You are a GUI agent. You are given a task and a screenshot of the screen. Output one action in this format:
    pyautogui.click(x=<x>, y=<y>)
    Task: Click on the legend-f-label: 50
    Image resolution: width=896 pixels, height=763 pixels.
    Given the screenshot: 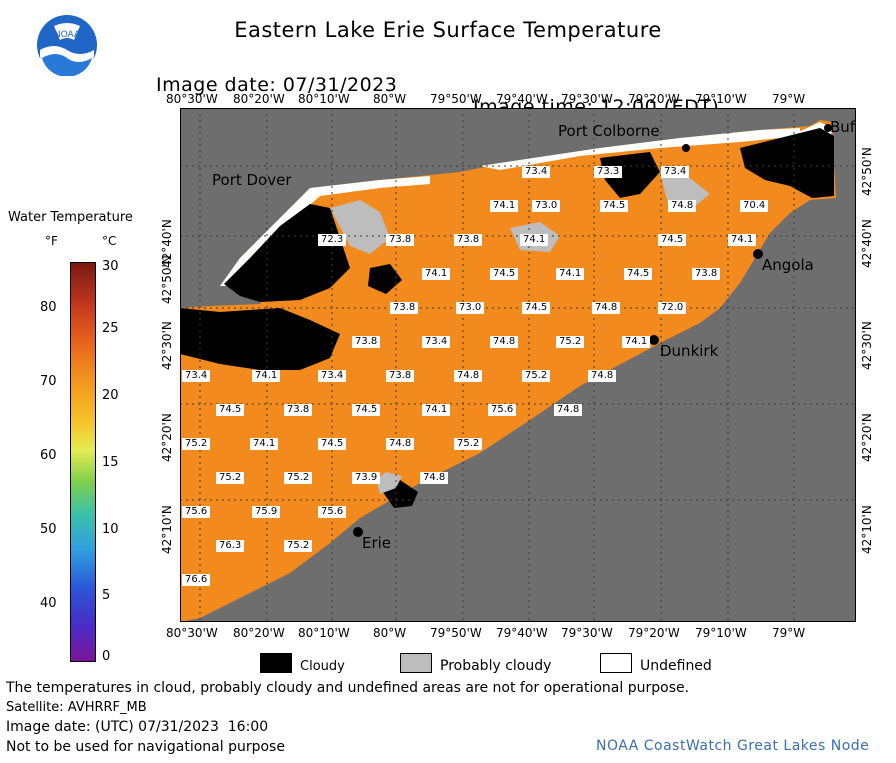 What is the action you would take?
    pyautogui.click(x=48, y=529)
    